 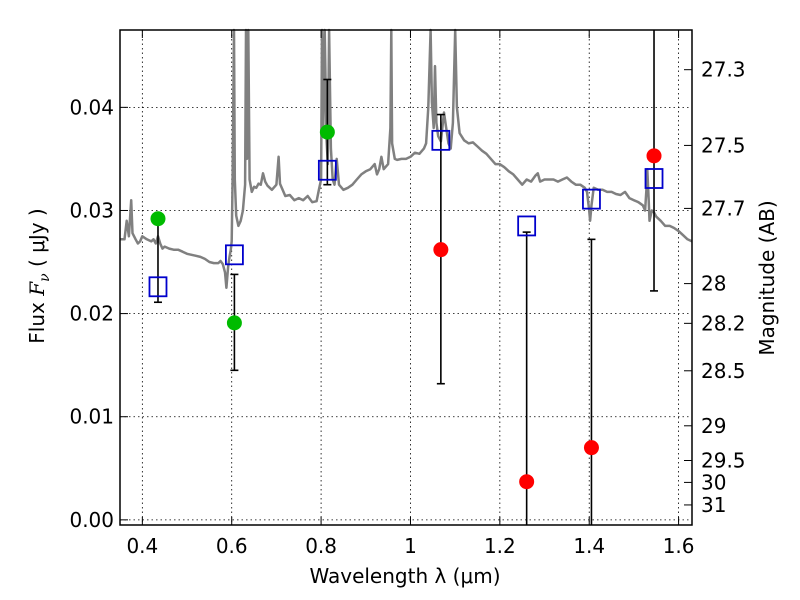 What do you see at coordinates (37, 320) in the screenshot?
I see `y-axis-title-prefix: Flux` at bounding box center [37, 320].